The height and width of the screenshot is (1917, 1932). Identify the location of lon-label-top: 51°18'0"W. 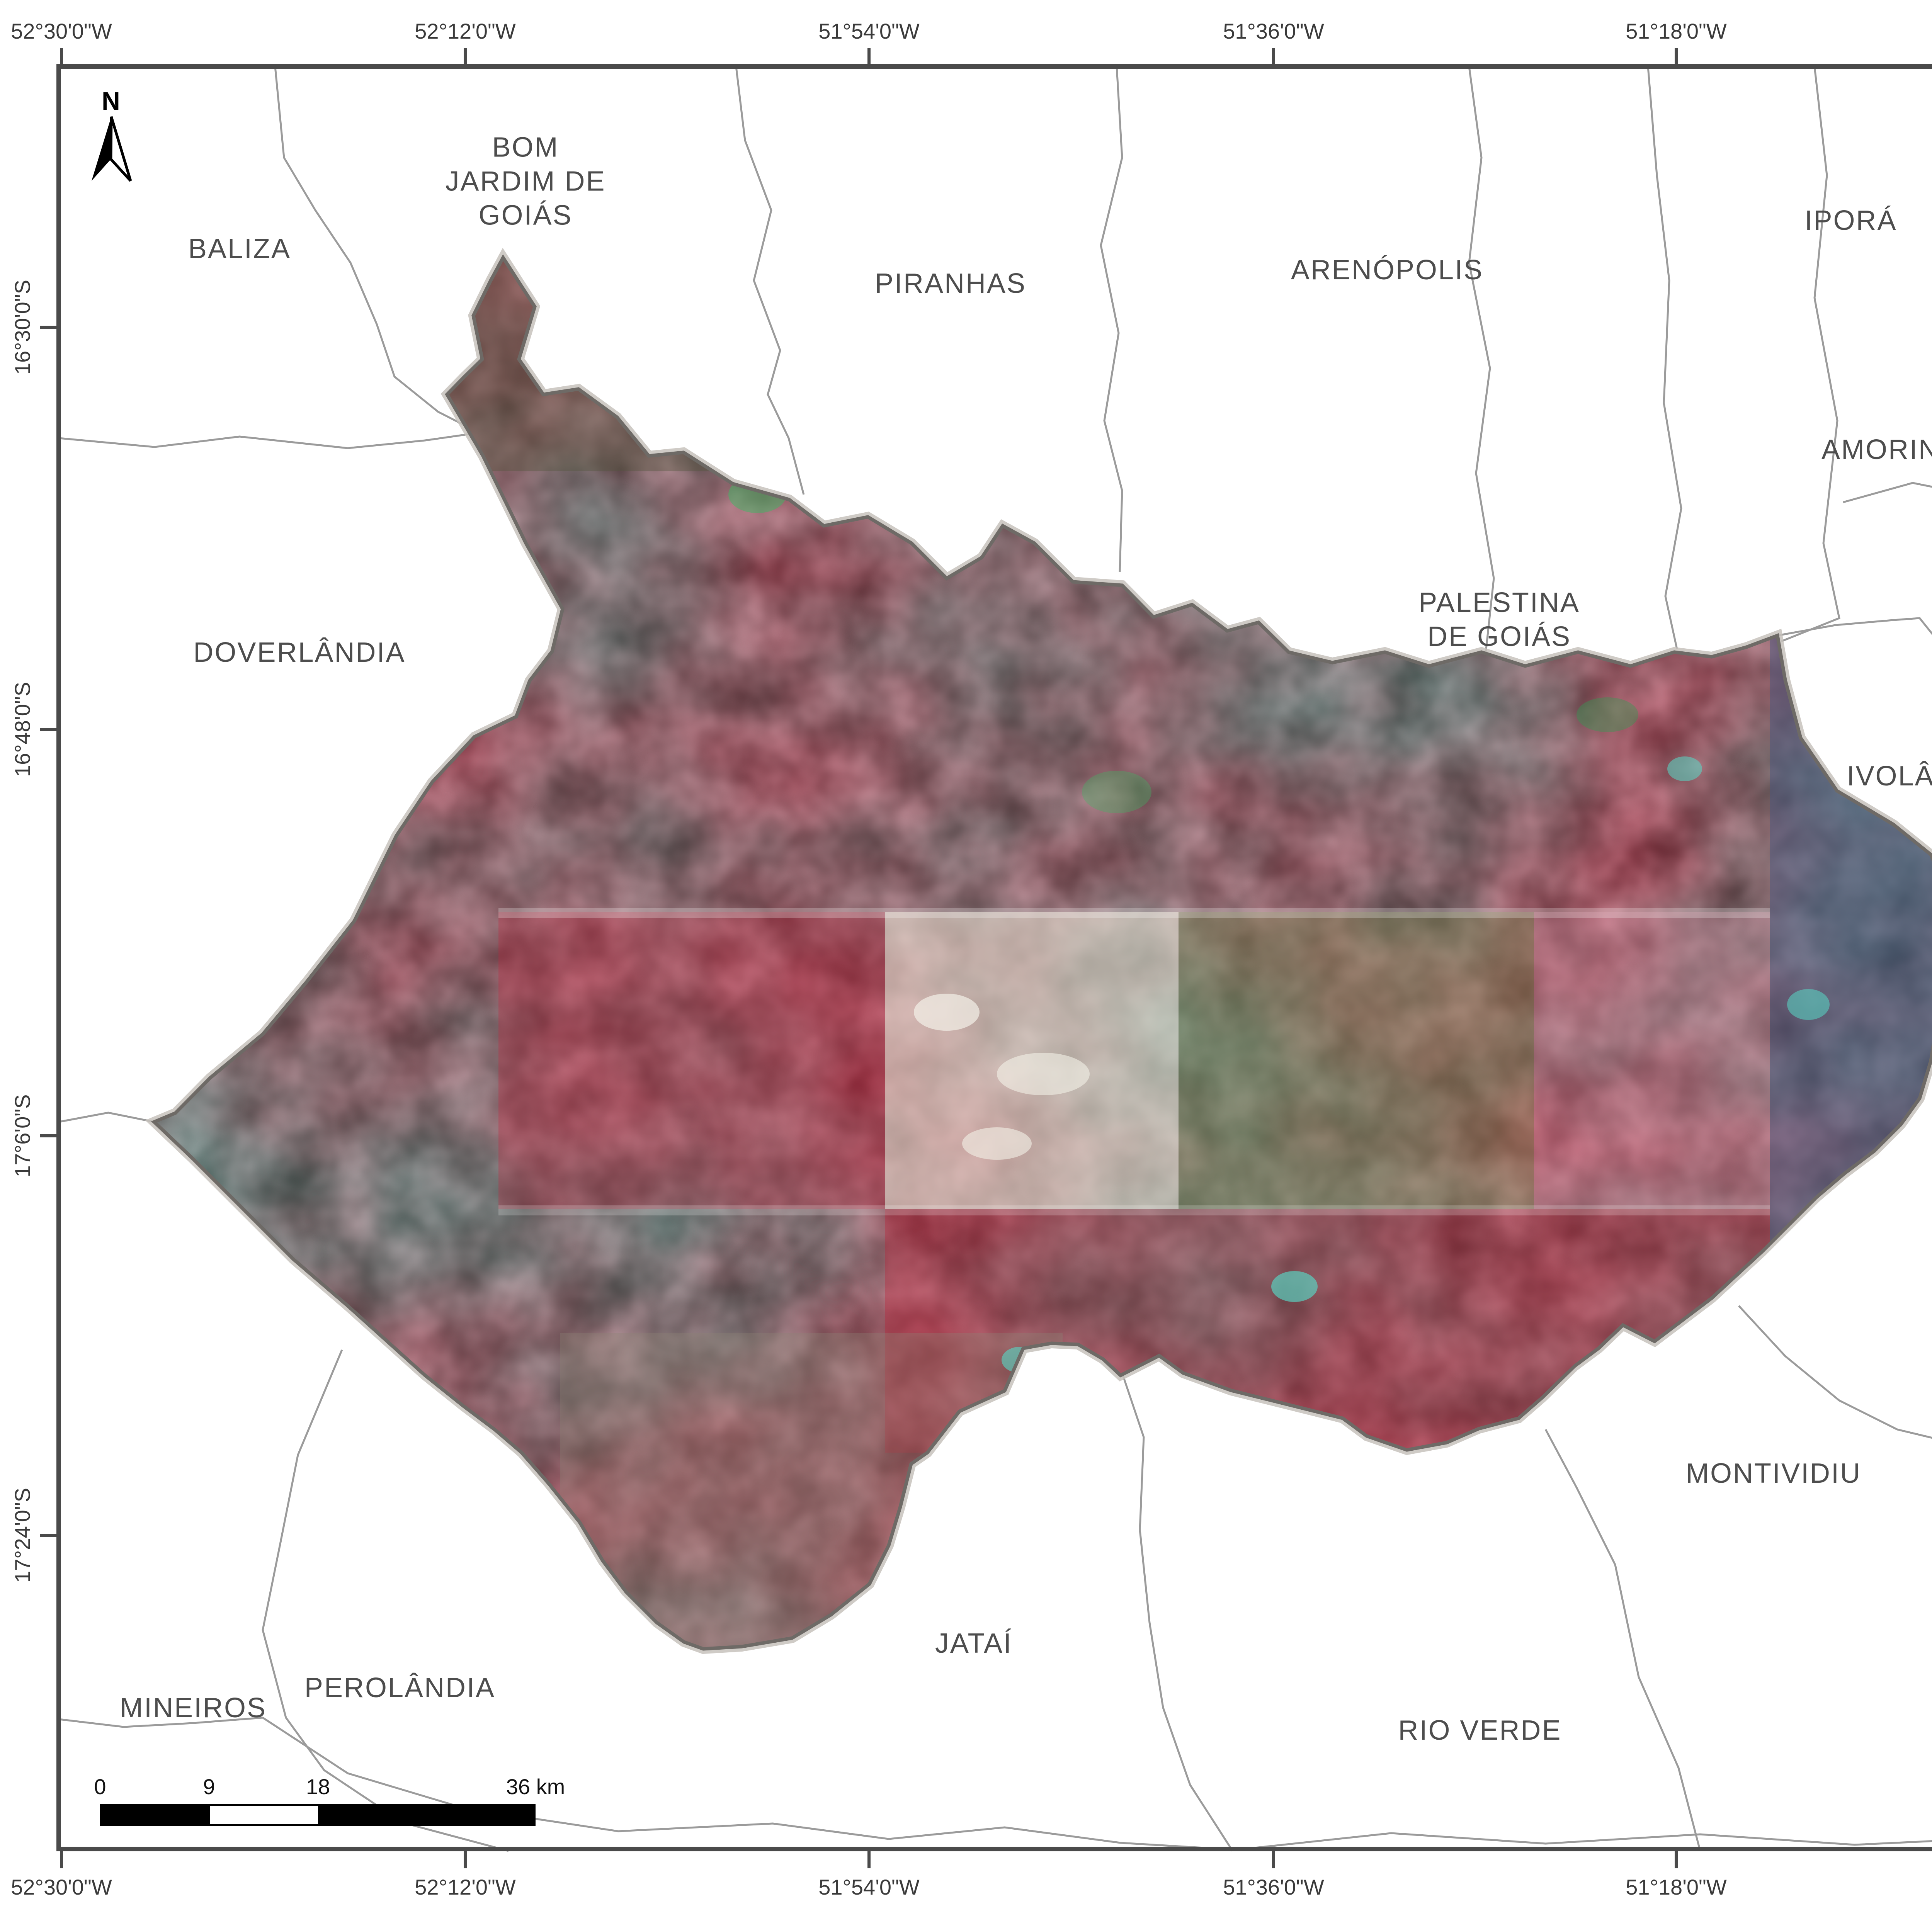
(1676, 31).